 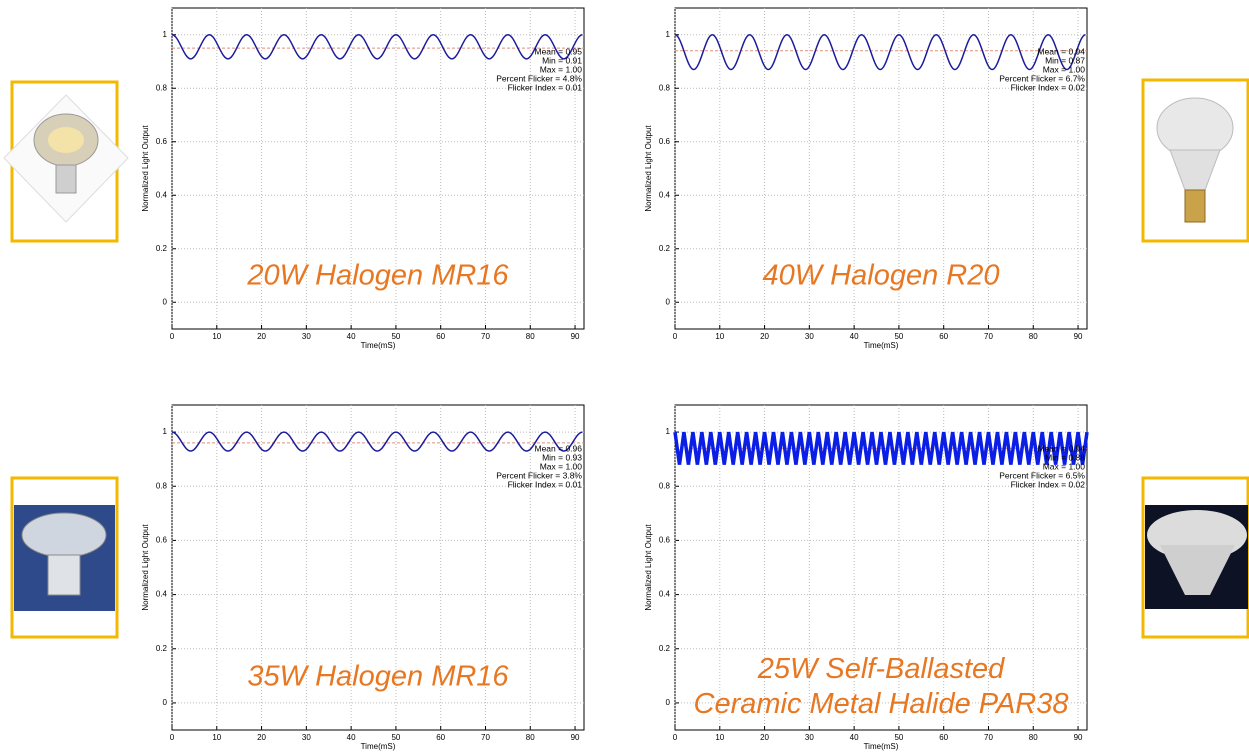 What do you see at coordinates (559, 448) in the screenshot?
I see `stat-label: Mean = 0.96` at bounding box center [559, 448].